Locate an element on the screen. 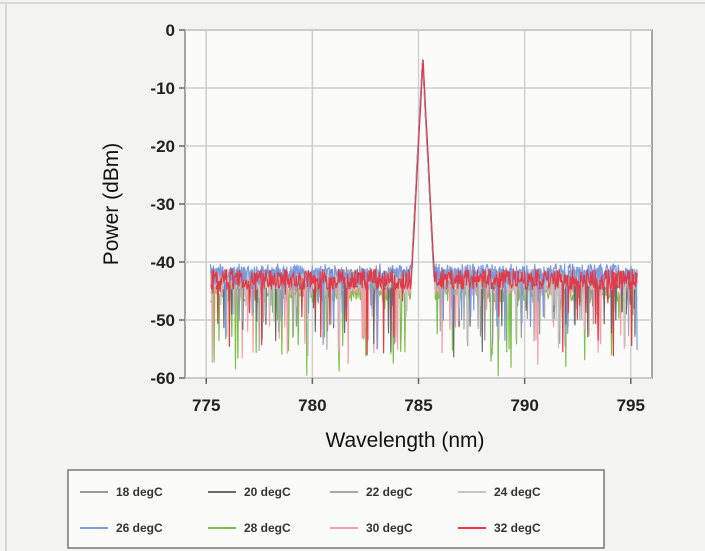 This screenshot has width=705, height=551. y-tick-label: -60 is located at coordinates (162, 378).